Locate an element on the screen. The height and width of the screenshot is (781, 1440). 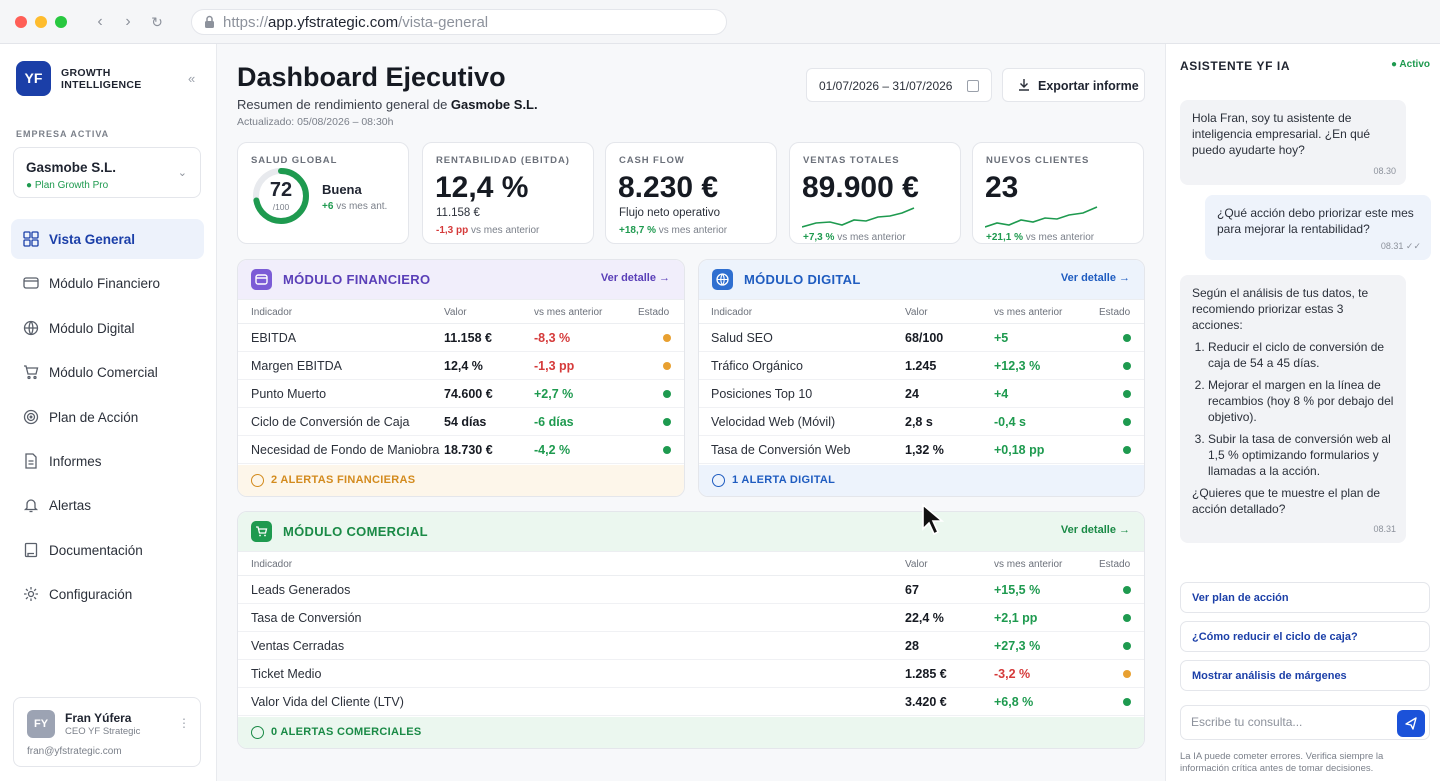
table-row: Ventas Cerradas 28 +27,3 % is located at coordinates (691, 646).